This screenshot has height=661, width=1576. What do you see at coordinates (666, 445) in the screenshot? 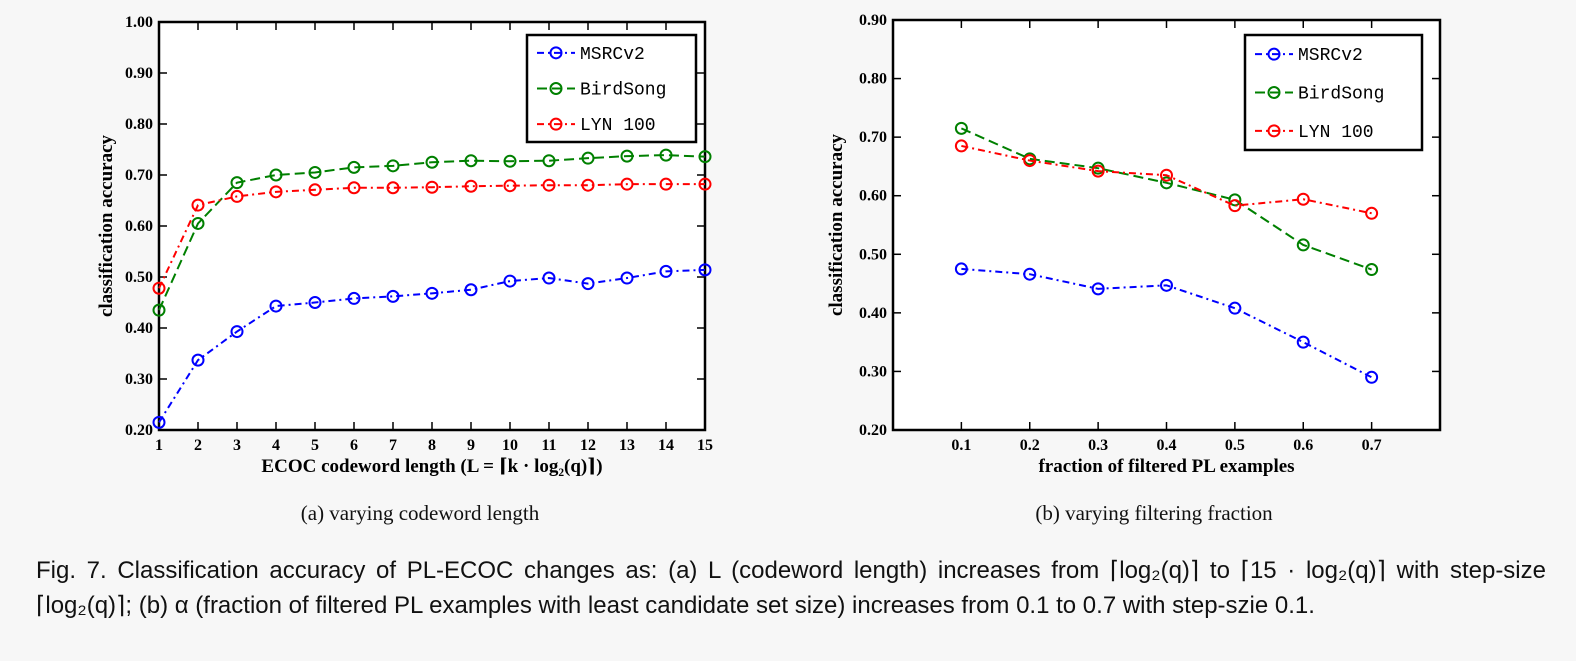
I see `x-tick-label: 14` at bounding box center [666, 445].